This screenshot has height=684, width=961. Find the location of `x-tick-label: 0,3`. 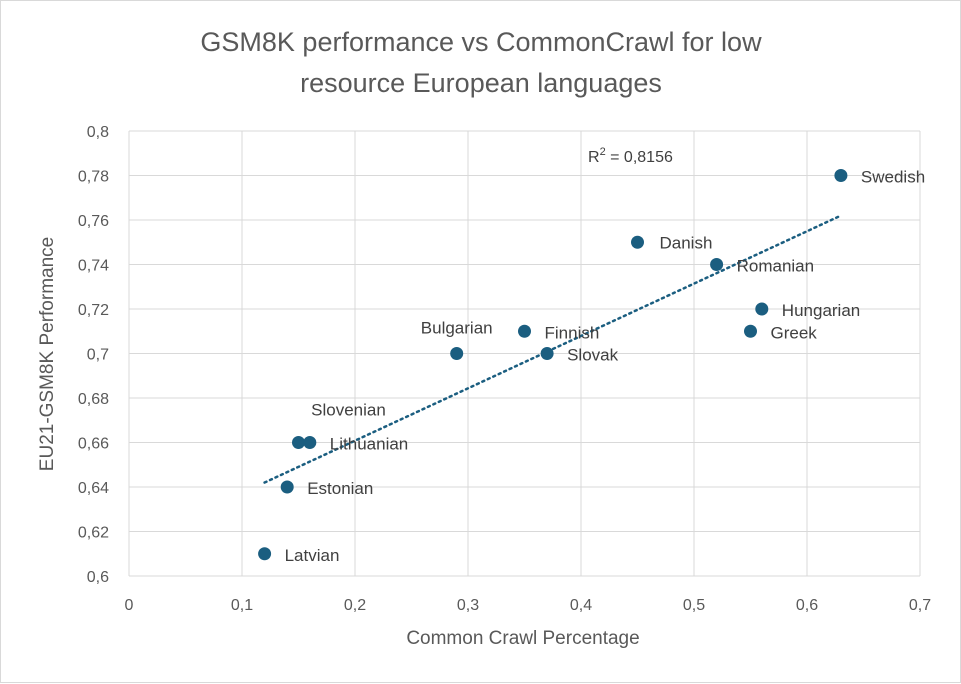

x-tick-label: 0,3 is located at coordinates (468, 605).